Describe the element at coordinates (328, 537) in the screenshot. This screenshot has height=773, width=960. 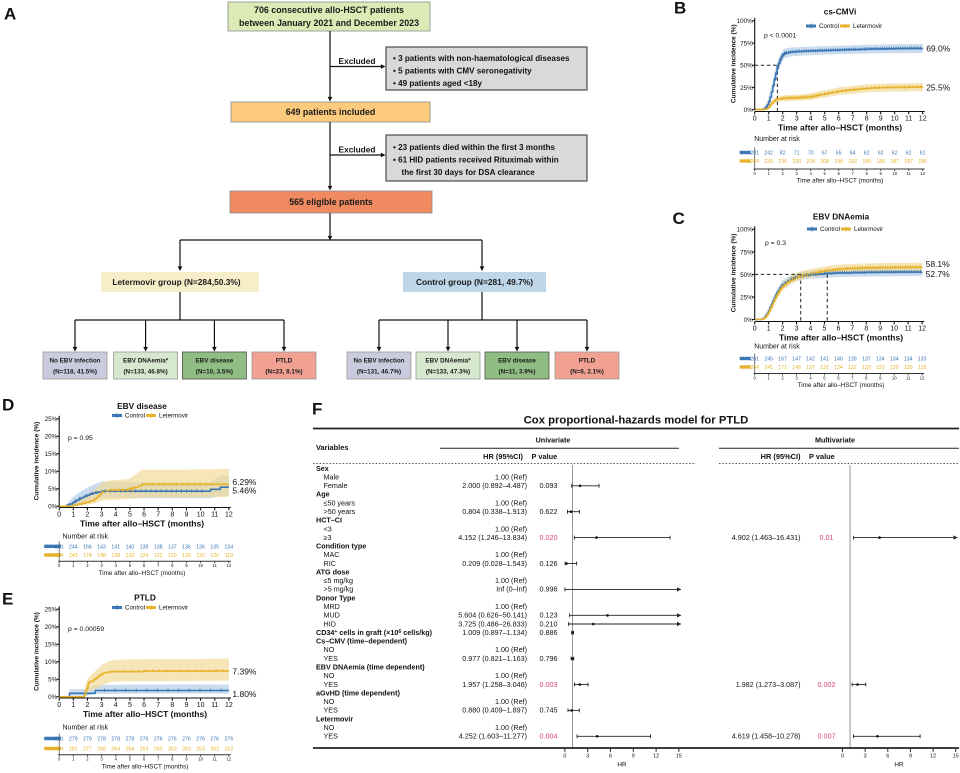
I see `svg-text: ≥3` at that location.